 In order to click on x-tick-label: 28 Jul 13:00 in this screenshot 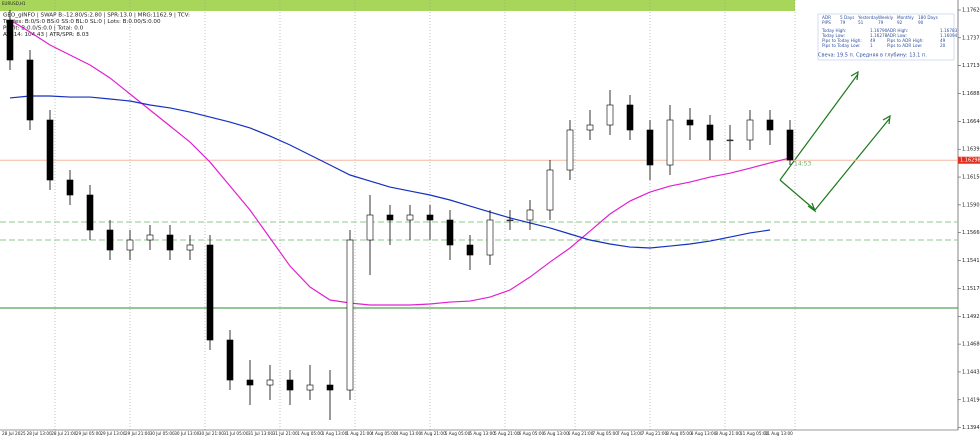, I will do `click(39, 433)`.